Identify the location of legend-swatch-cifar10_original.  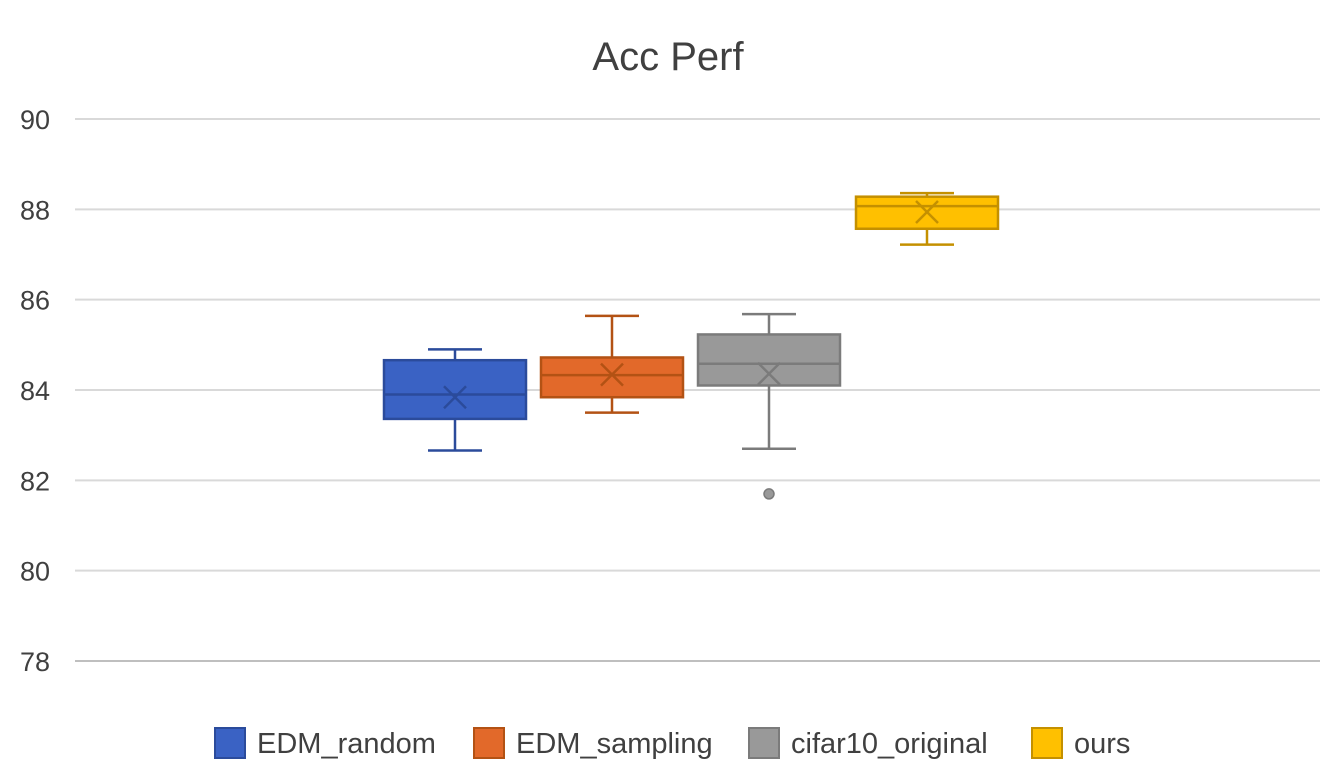
(764, 743).